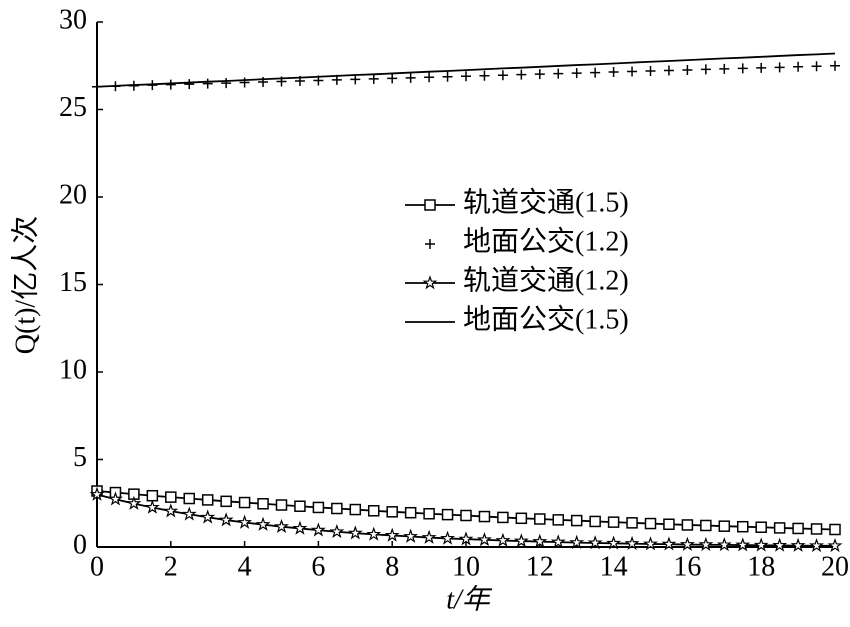 This screenshot has height=627, width=850. I want to click on y-tick-label: 15, so click(73, 282).